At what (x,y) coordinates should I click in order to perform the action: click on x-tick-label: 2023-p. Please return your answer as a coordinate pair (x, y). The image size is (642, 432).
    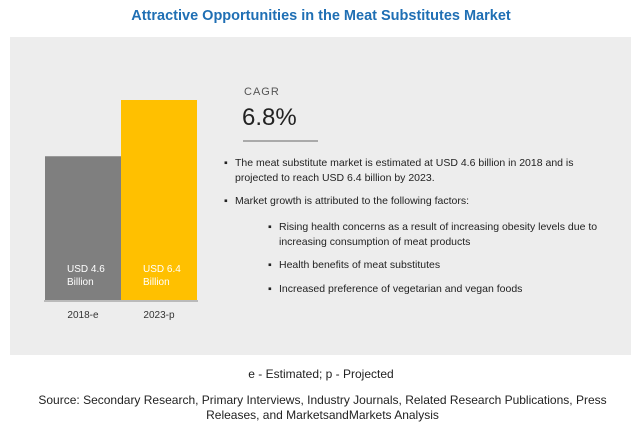
    Looking at the image, I should click on (159, 315).